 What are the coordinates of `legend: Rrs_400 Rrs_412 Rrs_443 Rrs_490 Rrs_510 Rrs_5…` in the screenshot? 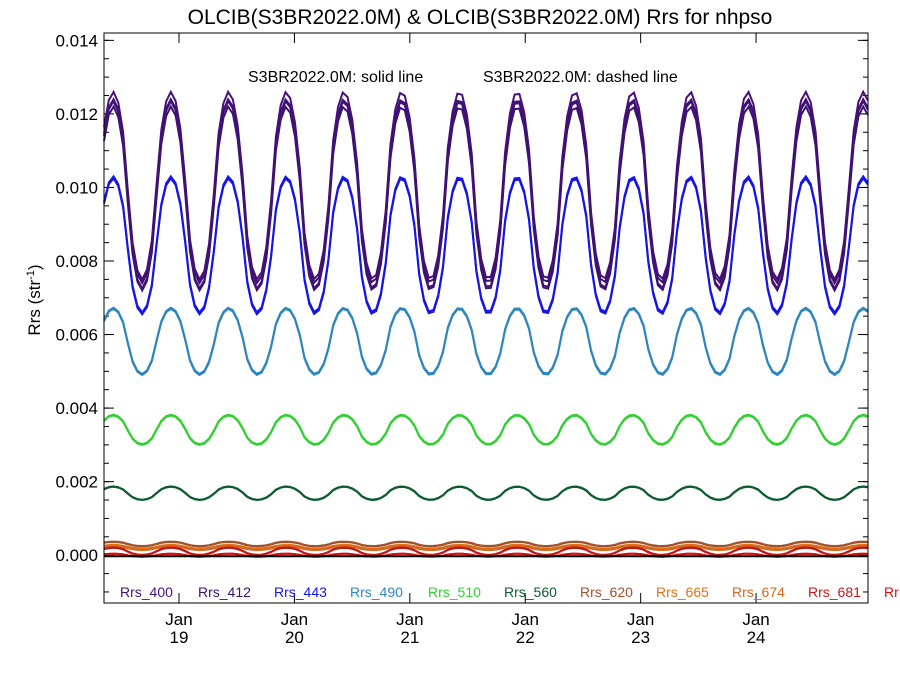 It's located at (509, 592).